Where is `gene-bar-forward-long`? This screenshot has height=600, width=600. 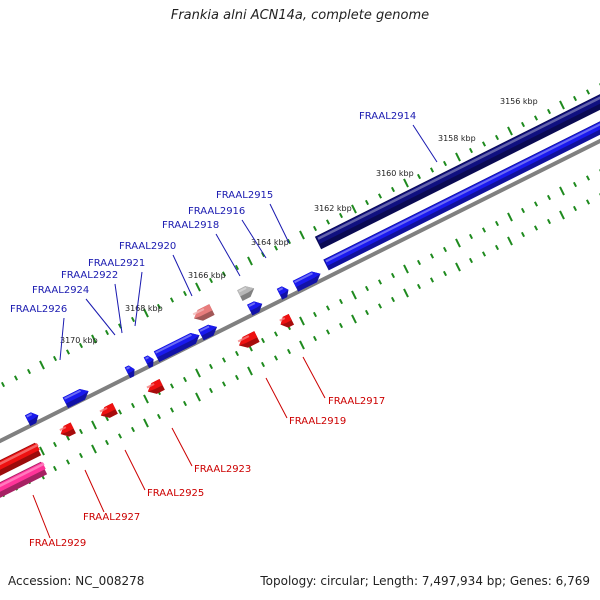
gene-bar-forward-long is located at coordinates (461, 196).